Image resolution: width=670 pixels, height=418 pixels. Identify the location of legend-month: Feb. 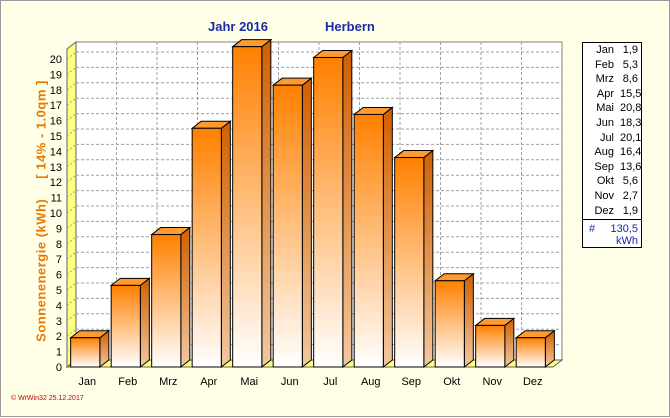
(604, 64).